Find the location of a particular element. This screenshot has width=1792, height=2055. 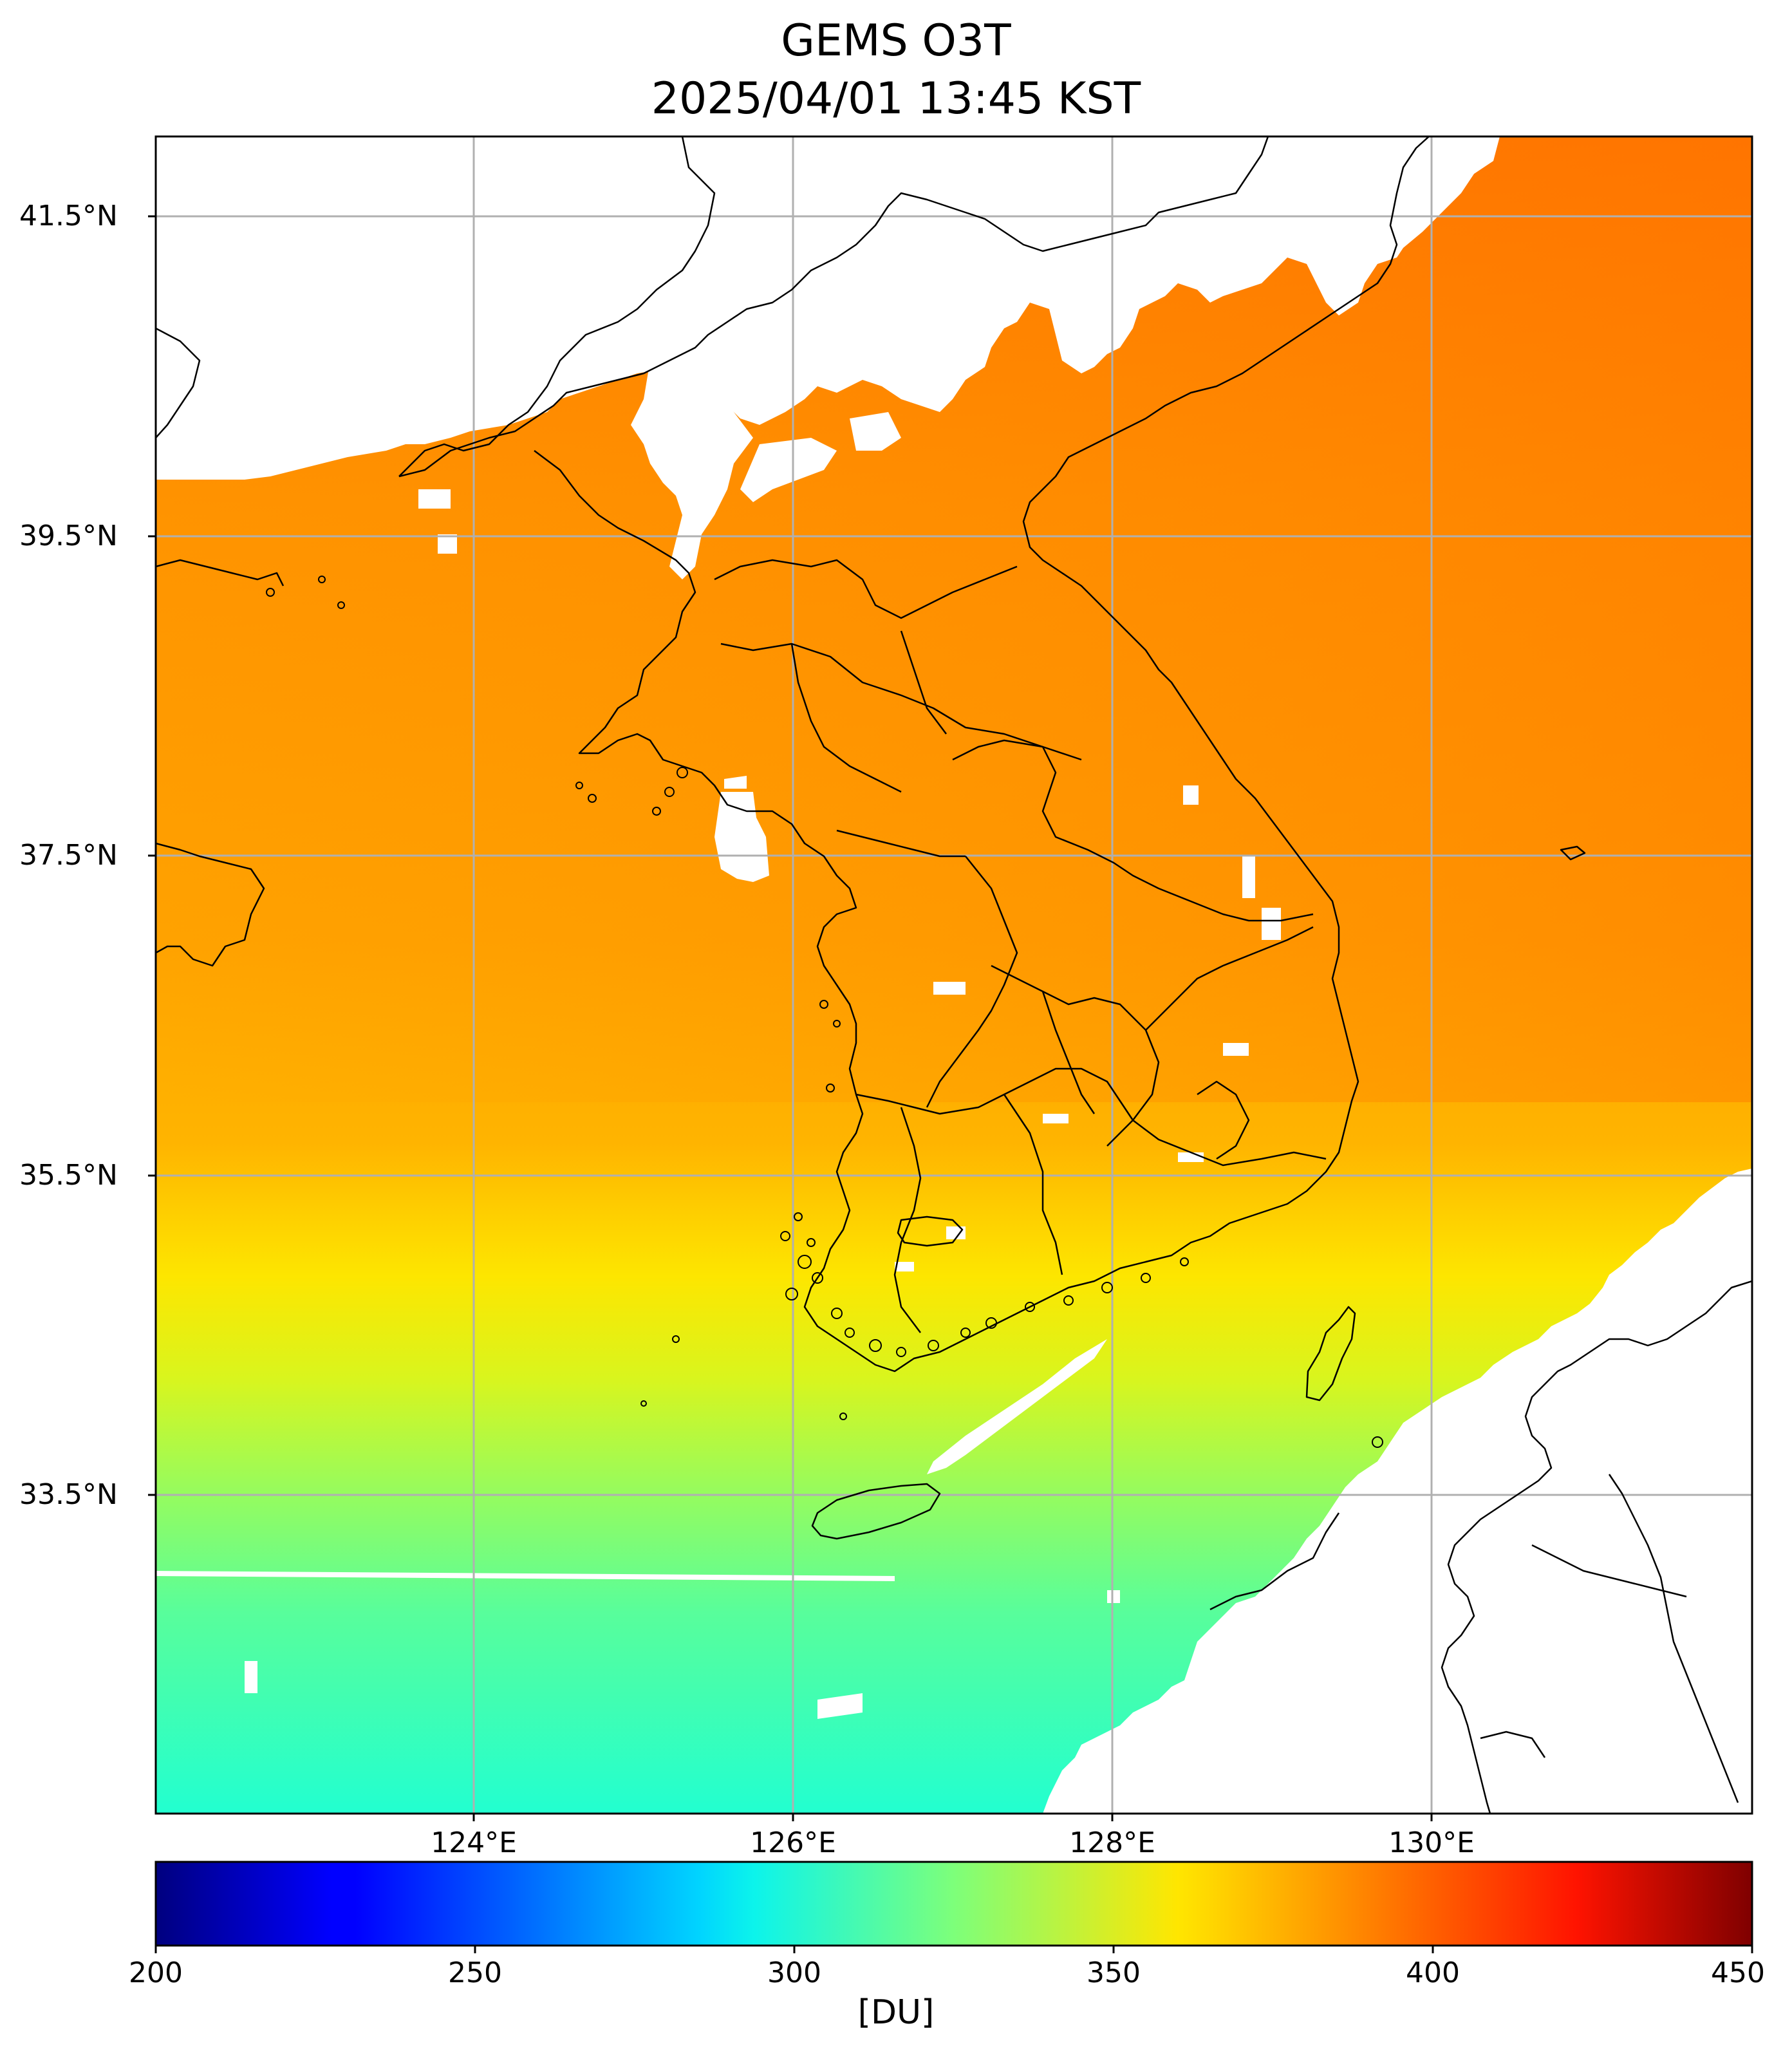

lat-label: 39.5°N is located at coordinates (68, 536).